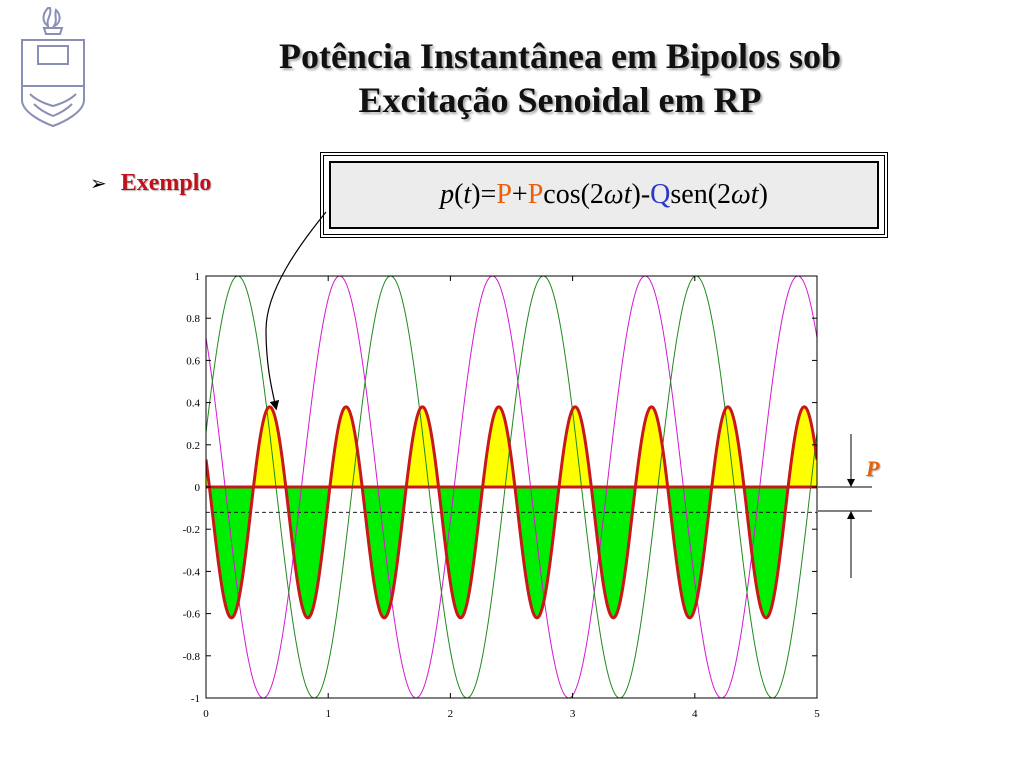 The width and height of the screenshot is (1024, 768). Describe the element at coordinates (660, 194) in the screenshot. I see `formula-Q: Q` at that location.